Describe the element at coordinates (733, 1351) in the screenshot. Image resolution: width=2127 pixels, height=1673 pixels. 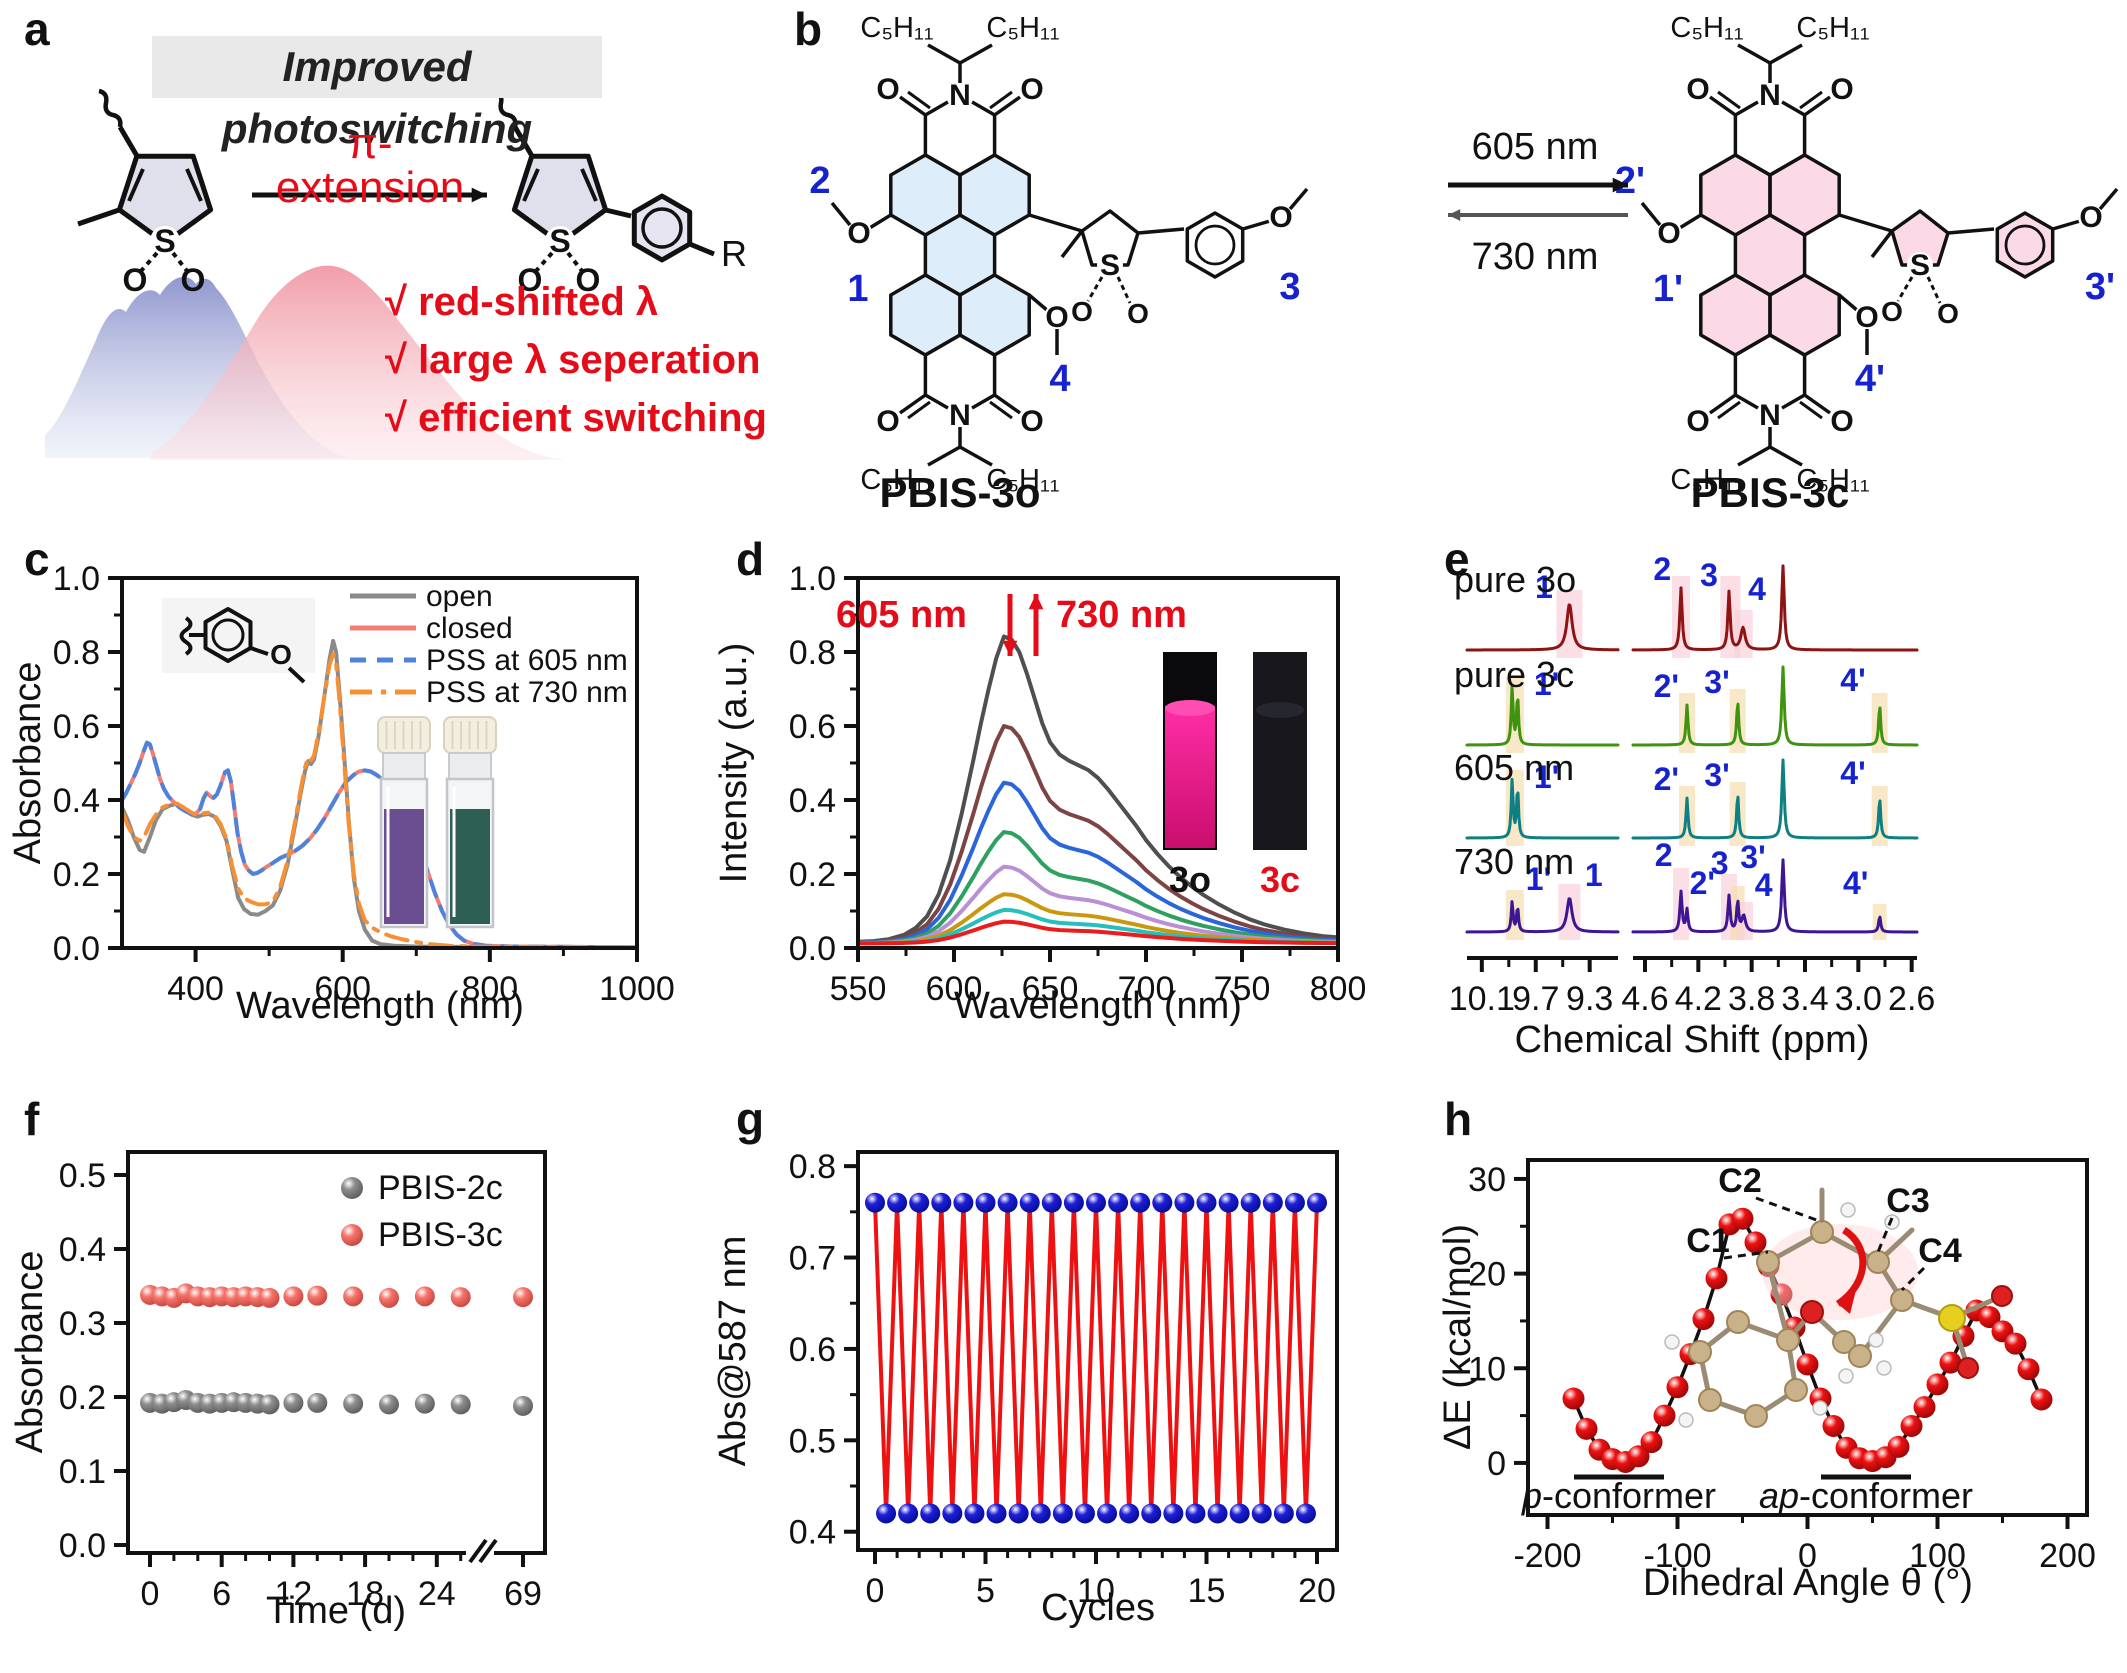
I see `svg-text: Abs@587 nm` at that location.